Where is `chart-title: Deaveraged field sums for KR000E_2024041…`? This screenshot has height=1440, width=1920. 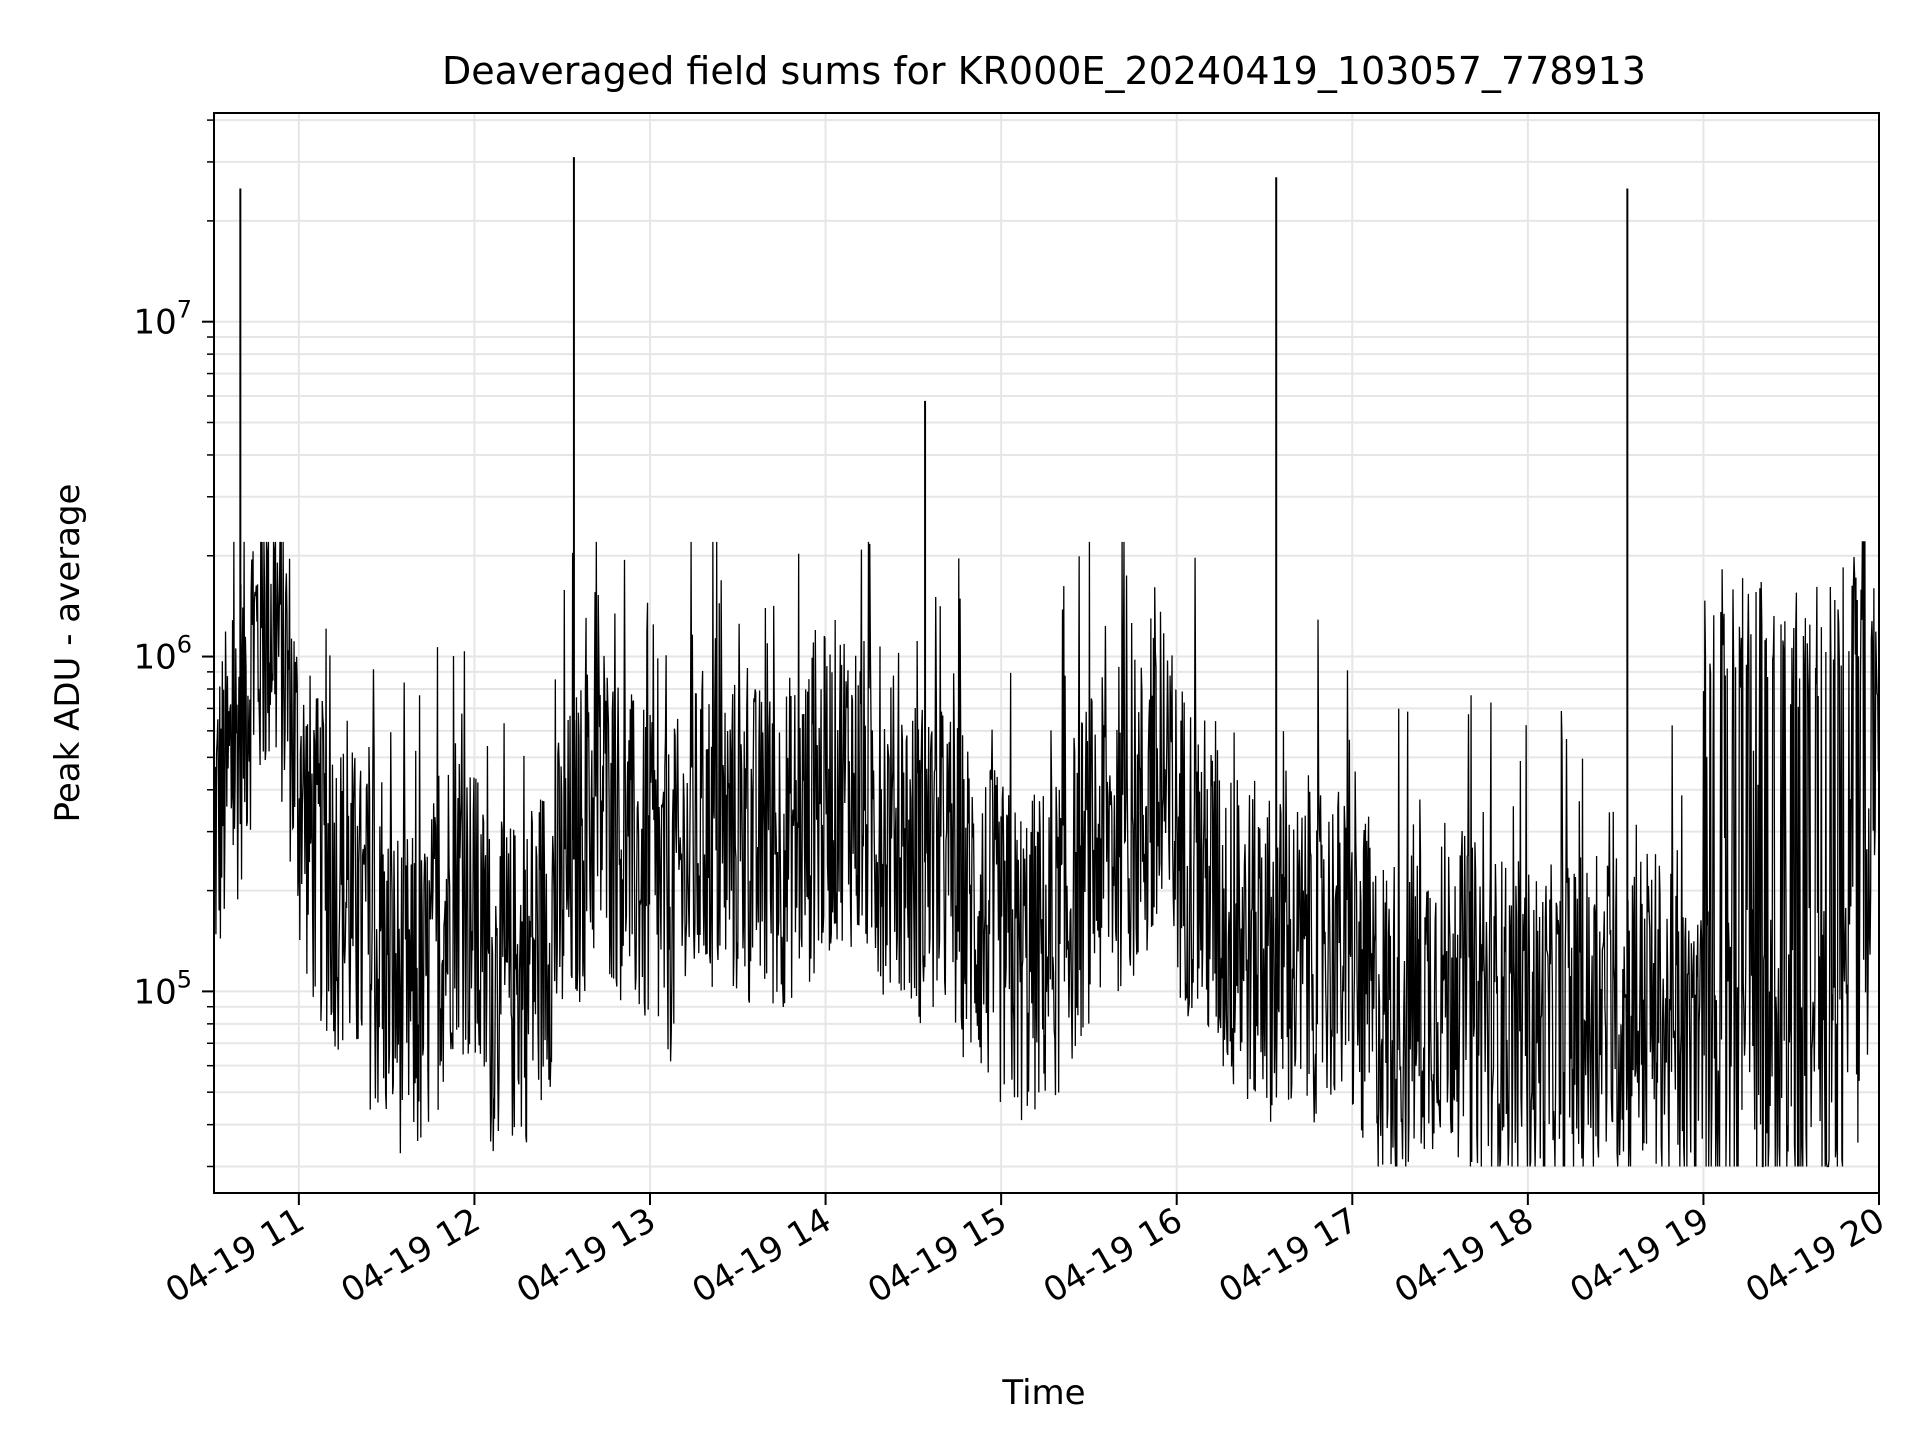 chart-title: Deaveraged field sums for KR000E_2024041… is located at coordinates (1044, 71).